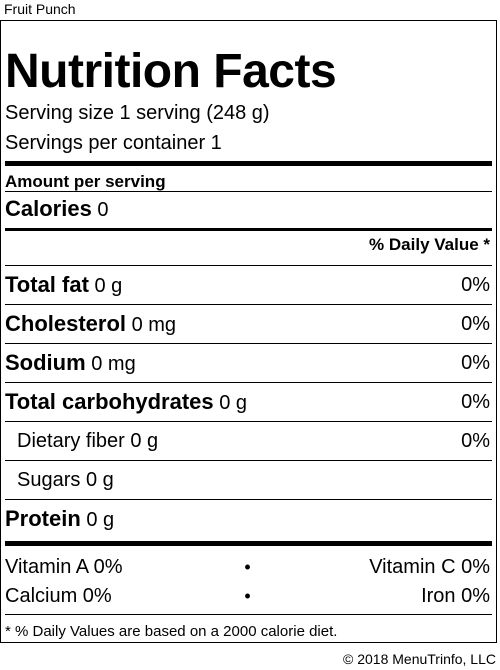  I want to click on calories-label: Calories, so click(48, 208).